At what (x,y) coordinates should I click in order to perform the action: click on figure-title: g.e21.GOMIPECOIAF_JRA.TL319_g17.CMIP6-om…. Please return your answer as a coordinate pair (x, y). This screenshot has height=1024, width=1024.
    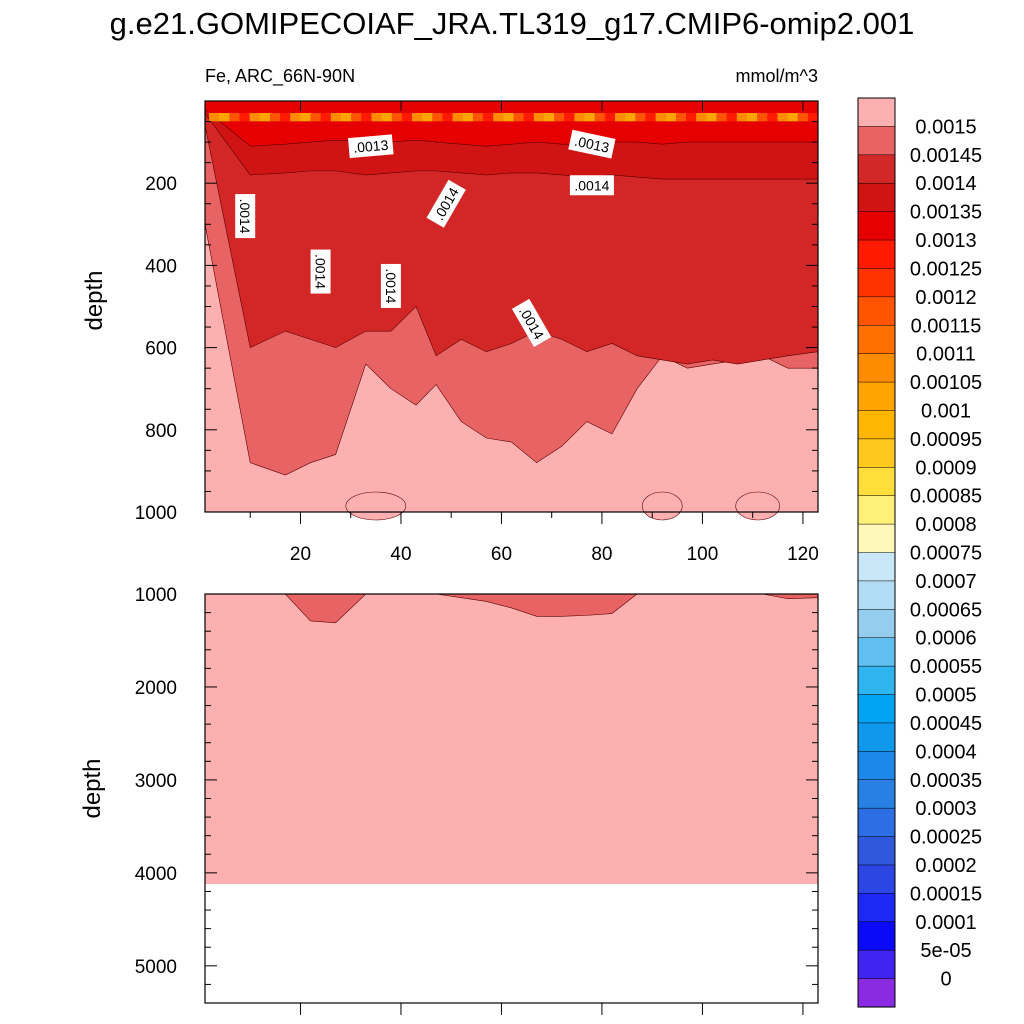
    Looking at the image, I should click on (512, 23).